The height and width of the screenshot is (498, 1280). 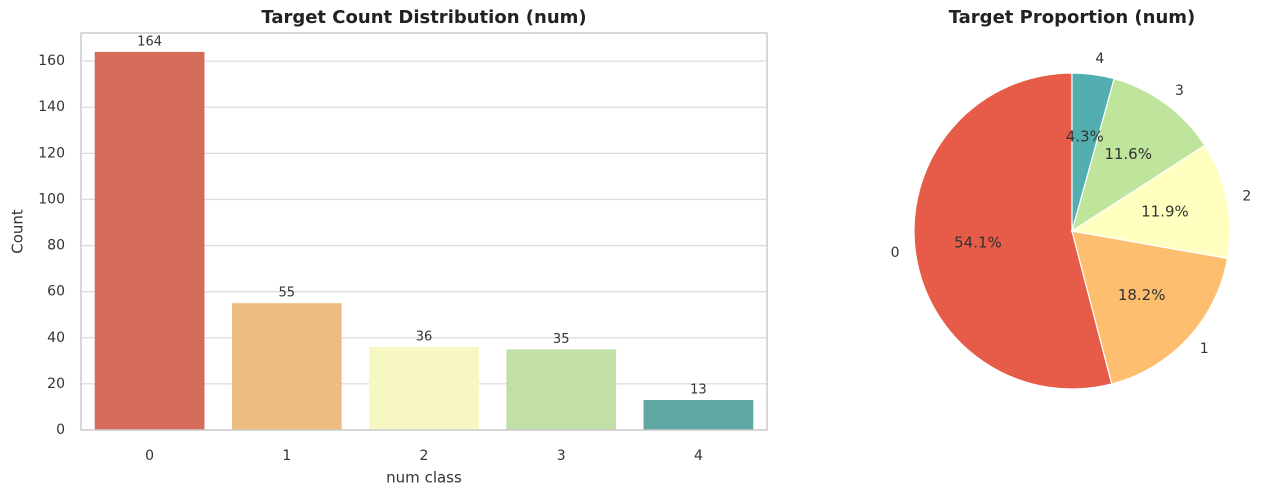 I want to click on y-tick-label: 20, so click(x=56, y=384).